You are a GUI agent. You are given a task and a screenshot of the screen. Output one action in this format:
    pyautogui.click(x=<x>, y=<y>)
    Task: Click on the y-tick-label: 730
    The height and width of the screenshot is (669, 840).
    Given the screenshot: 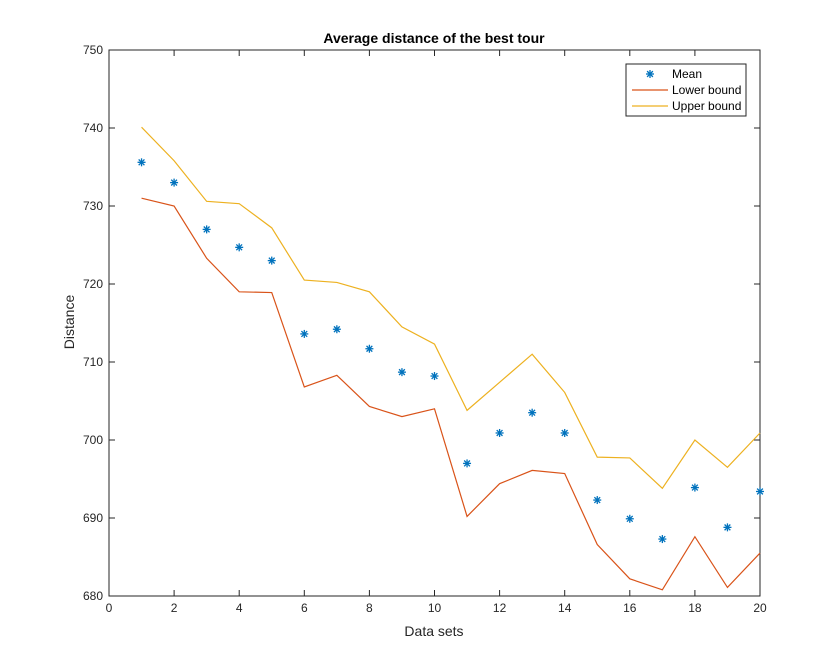 What is the action you would take?
    pyautogui.click(x=93, y=206)
    